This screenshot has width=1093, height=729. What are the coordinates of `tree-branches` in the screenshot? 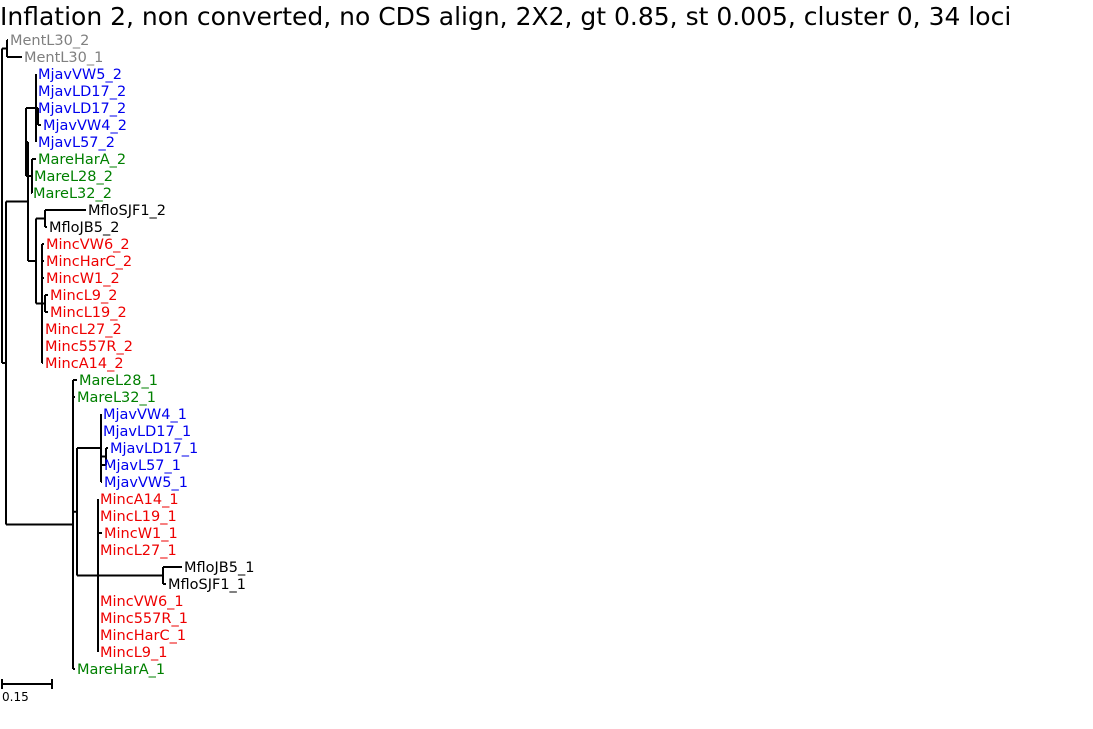 It's located at (91, 354).